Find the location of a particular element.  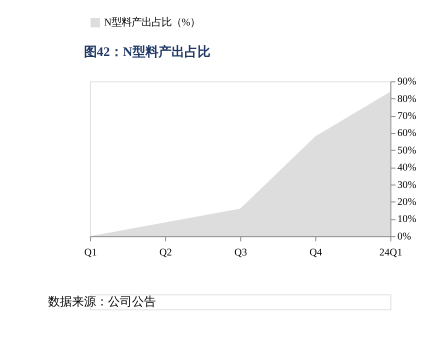

y-tick-label: 0% is located at coordinates (404, 236).